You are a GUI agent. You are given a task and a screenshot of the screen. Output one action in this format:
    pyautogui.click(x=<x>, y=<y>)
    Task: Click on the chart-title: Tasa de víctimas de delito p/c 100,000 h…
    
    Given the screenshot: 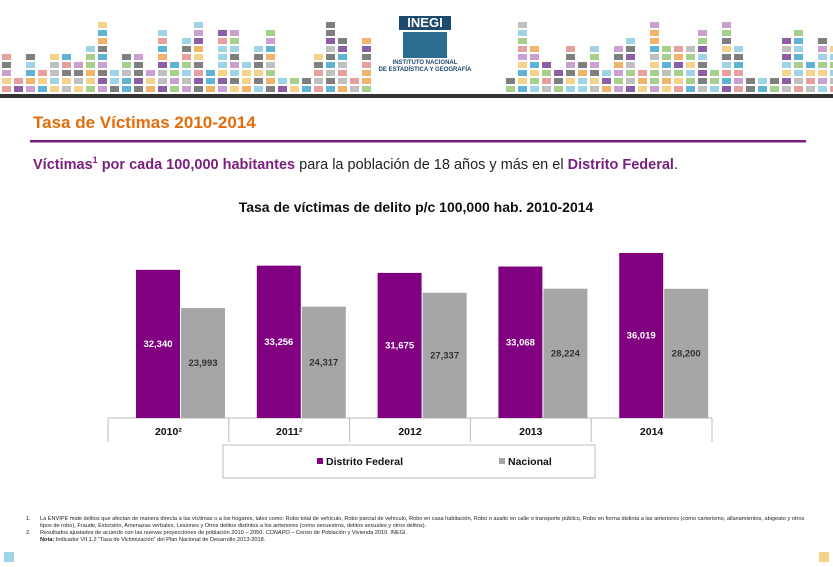 What is the action you would take?
    pyautogui.click(x=416, y=207)
    